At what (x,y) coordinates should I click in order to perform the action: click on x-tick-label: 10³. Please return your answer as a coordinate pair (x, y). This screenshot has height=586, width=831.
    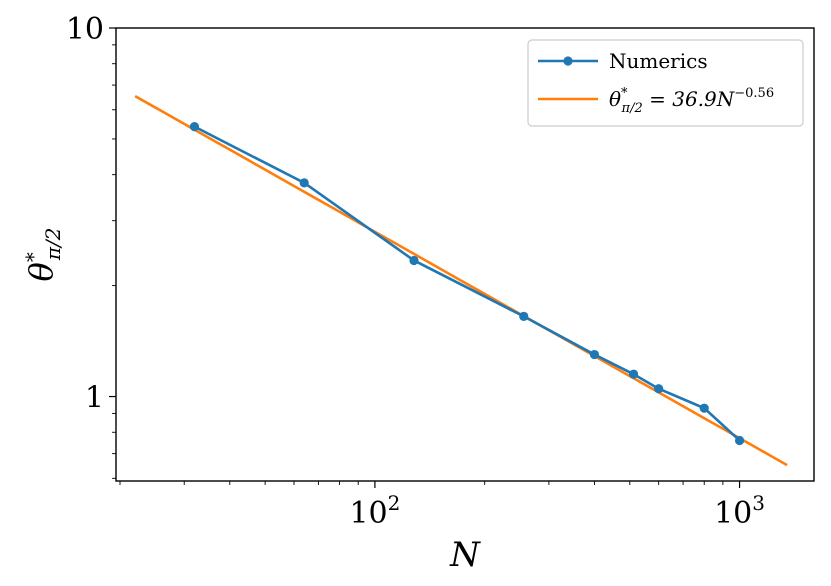
    Looking at the image, I should click on (739, 511).